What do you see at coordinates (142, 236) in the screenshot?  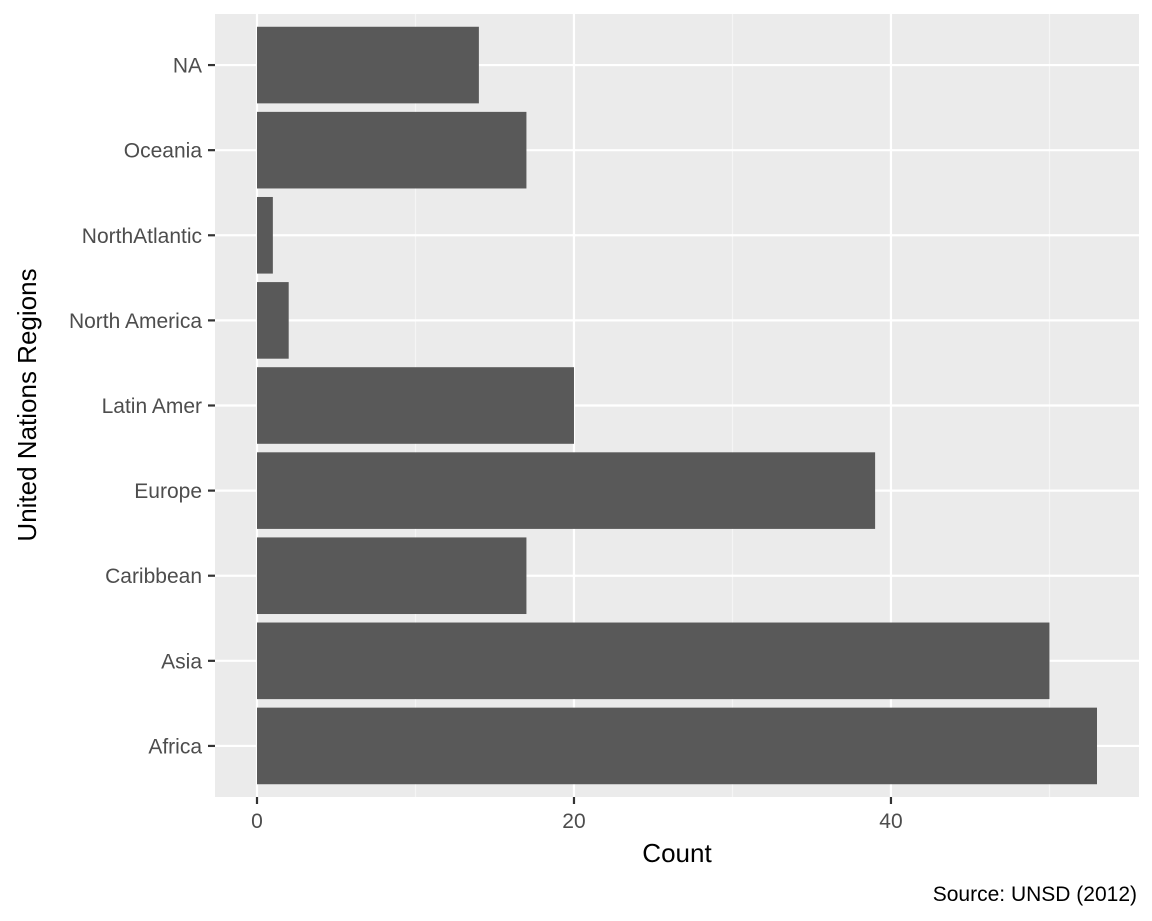 I see `y-tick-label: NorthAtlantic` at bounding box center [142, 236].